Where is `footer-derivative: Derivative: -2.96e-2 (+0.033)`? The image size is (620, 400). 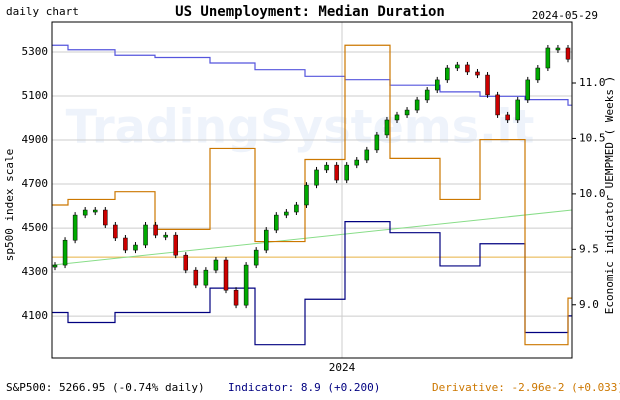 footer-derivative: Derivative: -2.96e-2 (+0.033) is located at coordinates (526, 387).